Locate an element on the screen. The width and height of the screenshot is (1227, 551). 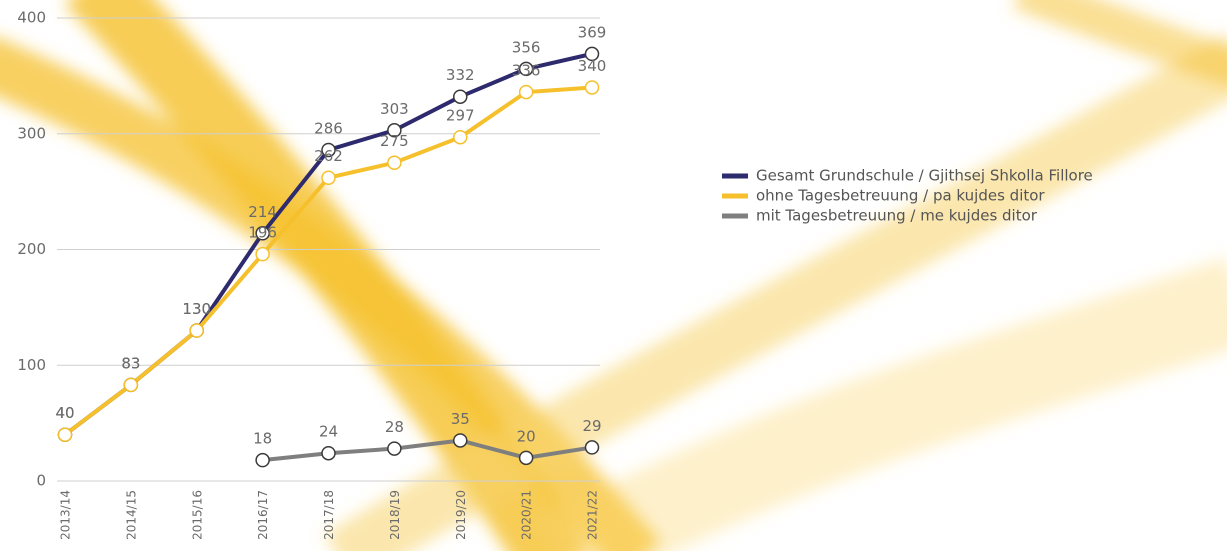
data-label: 262 is located at coordinates (328, 156).